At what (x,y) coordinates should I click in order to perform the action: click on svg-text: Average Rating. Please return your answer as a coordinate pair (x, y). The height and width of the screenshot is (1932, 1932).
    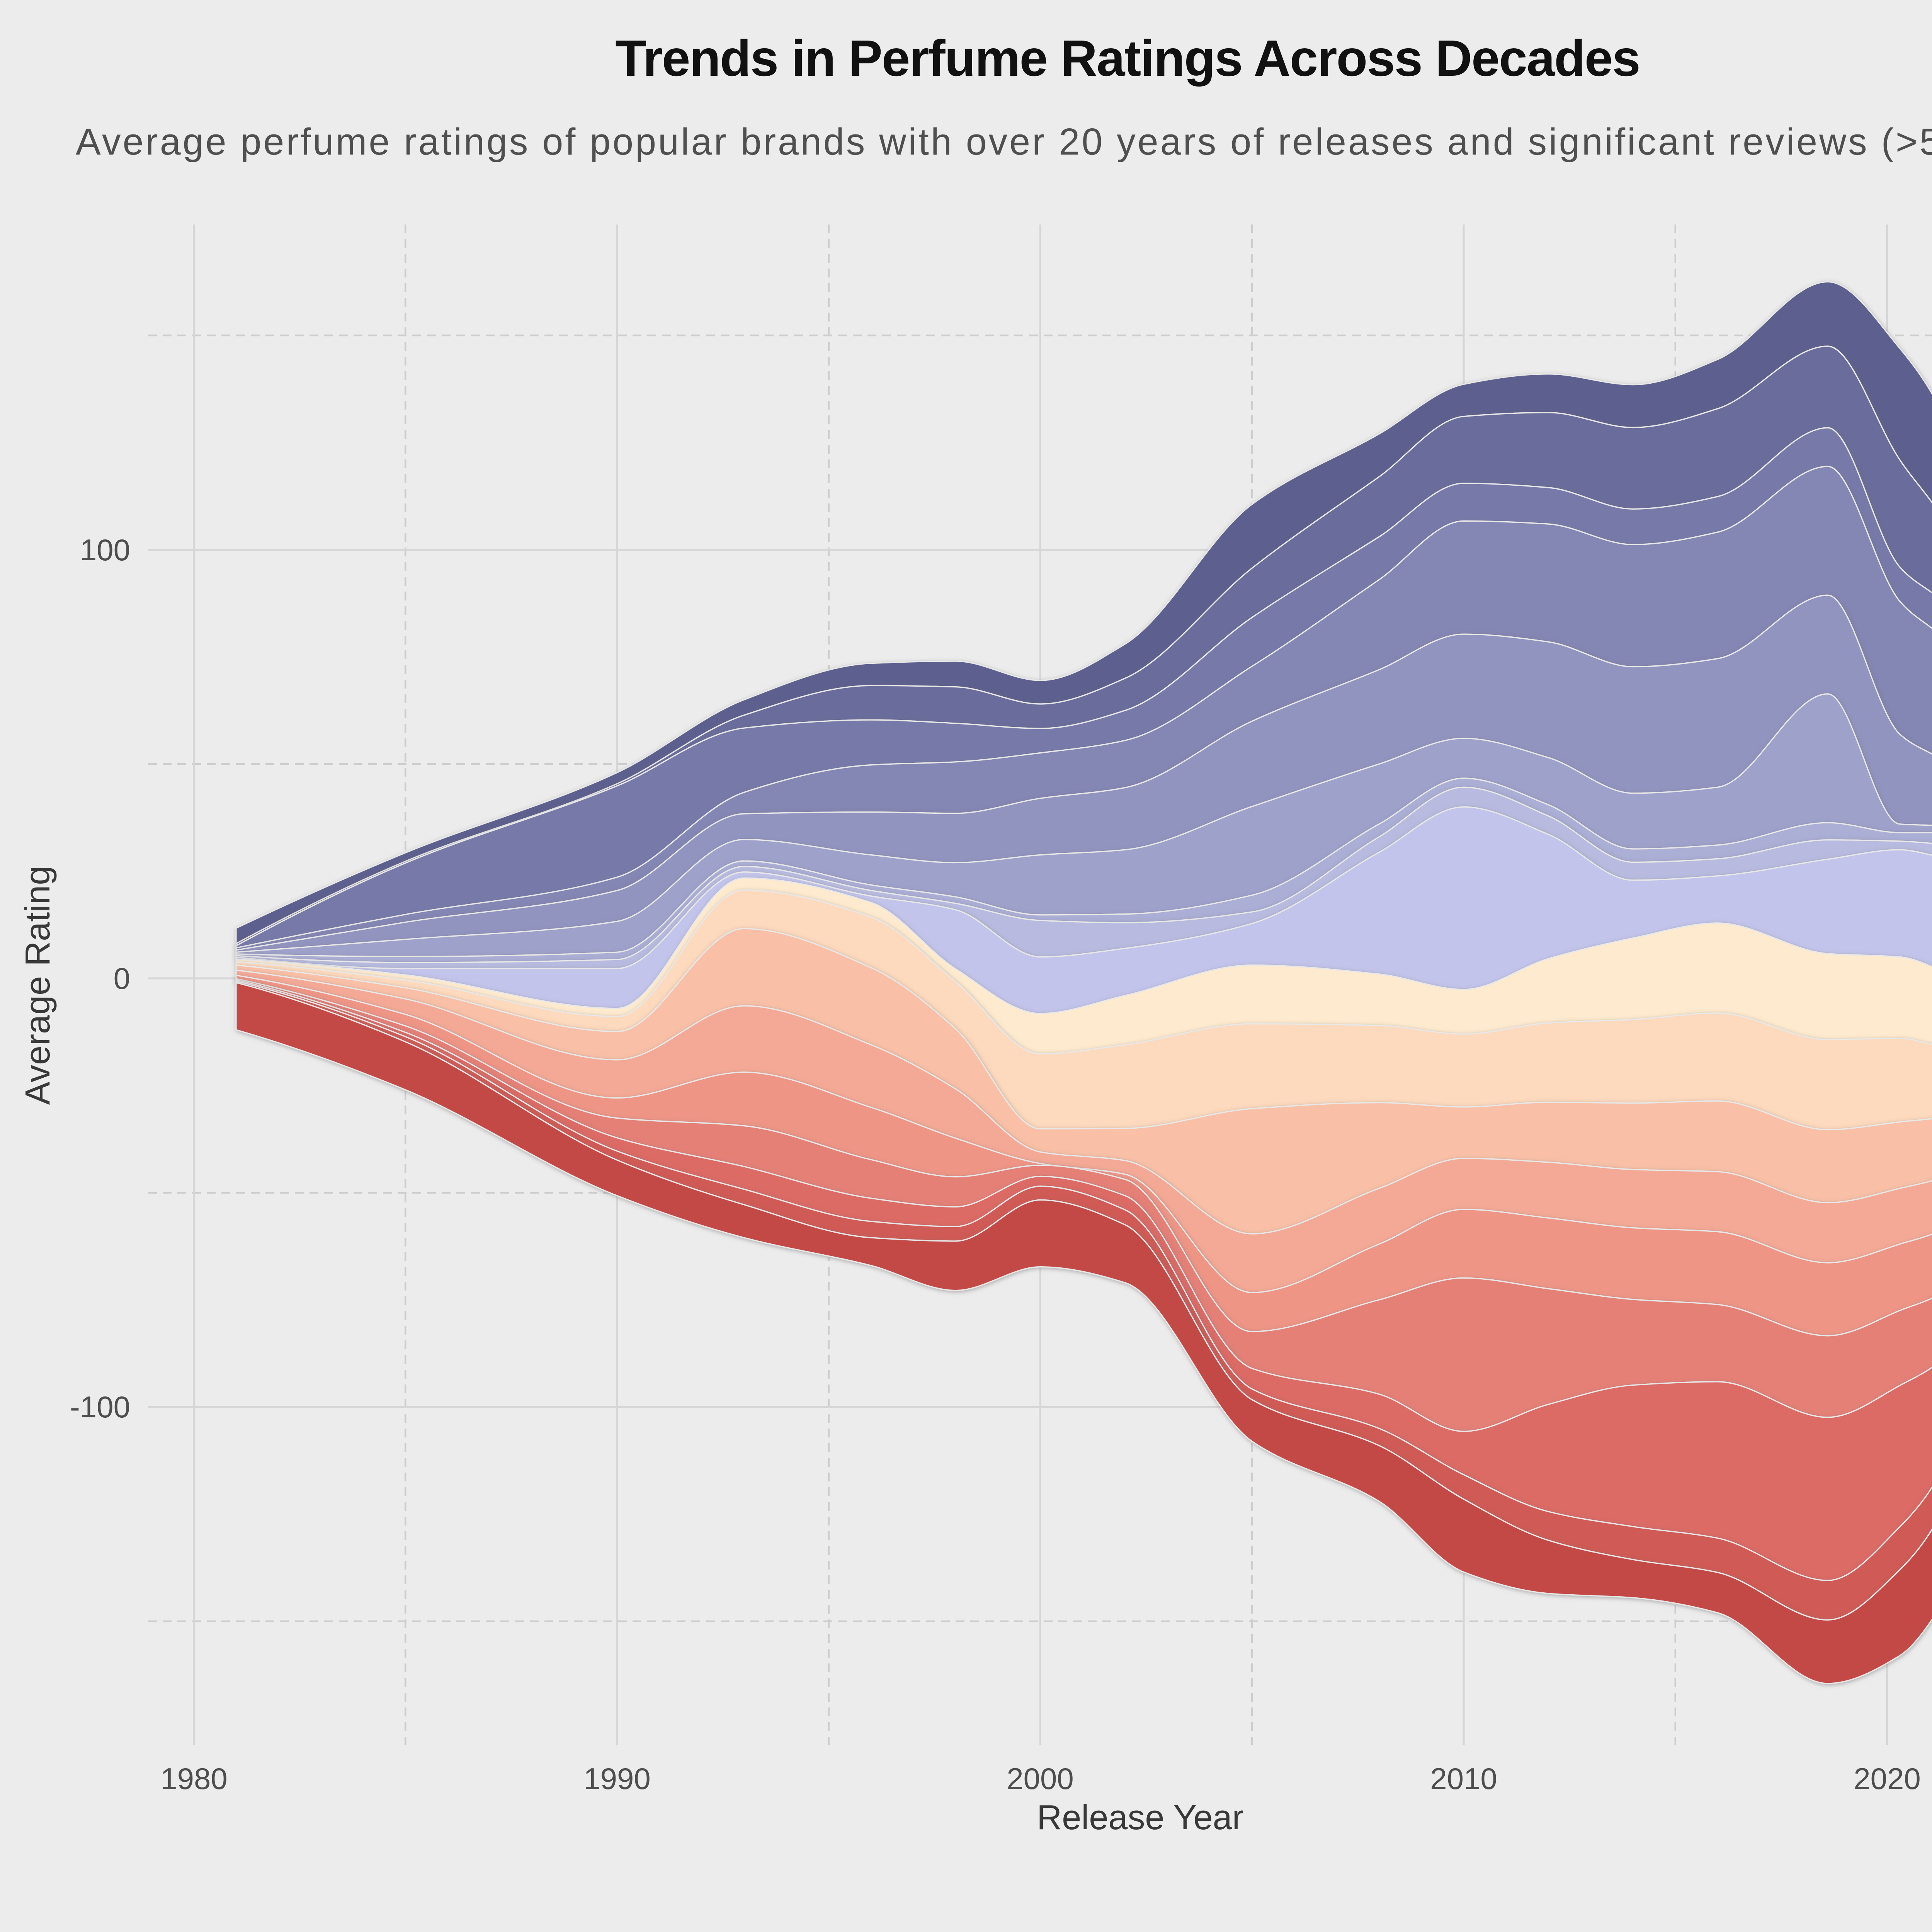
    Looking at the image, I should click on (38, 985).